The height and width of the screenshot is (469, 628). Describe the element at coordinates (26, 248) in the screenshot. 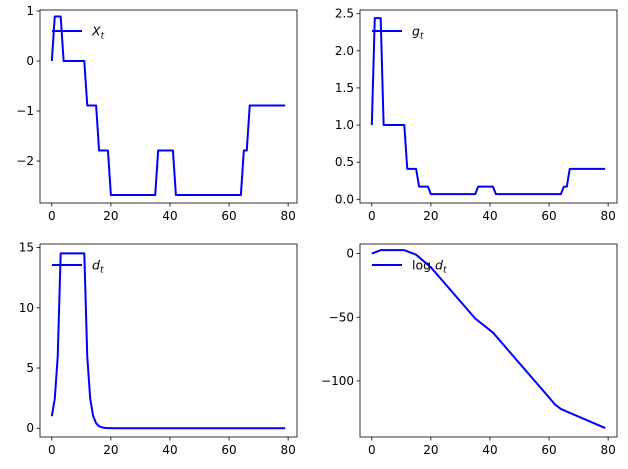

I see `y-tick-label: 15` at that location.